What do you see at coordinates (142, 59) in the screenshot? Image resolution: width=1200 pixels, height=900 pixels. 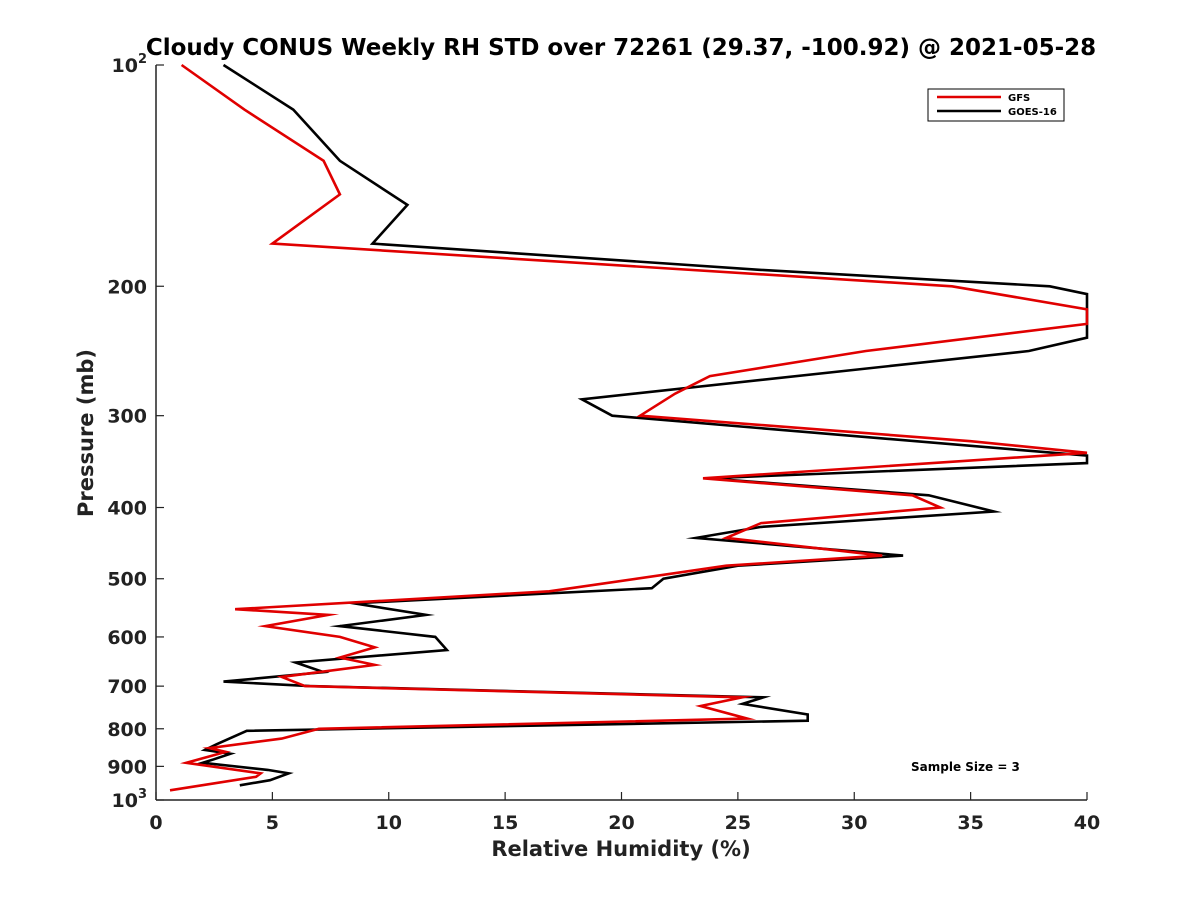 I see `y-tick-exponent: 2` at bounding box center [142, 59].